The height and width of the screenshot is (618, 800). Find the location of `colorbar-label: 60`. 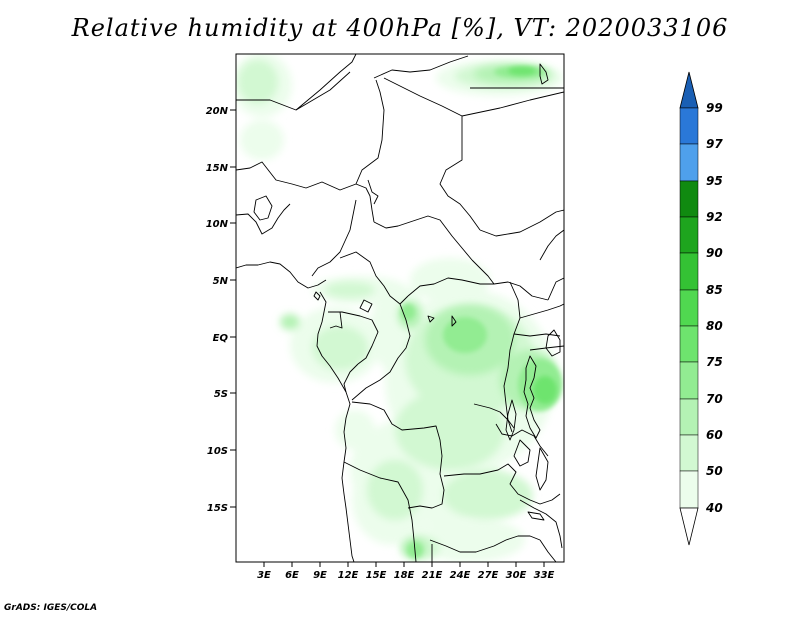

colorbar-label: 60 is located at coordinates (714, 435).